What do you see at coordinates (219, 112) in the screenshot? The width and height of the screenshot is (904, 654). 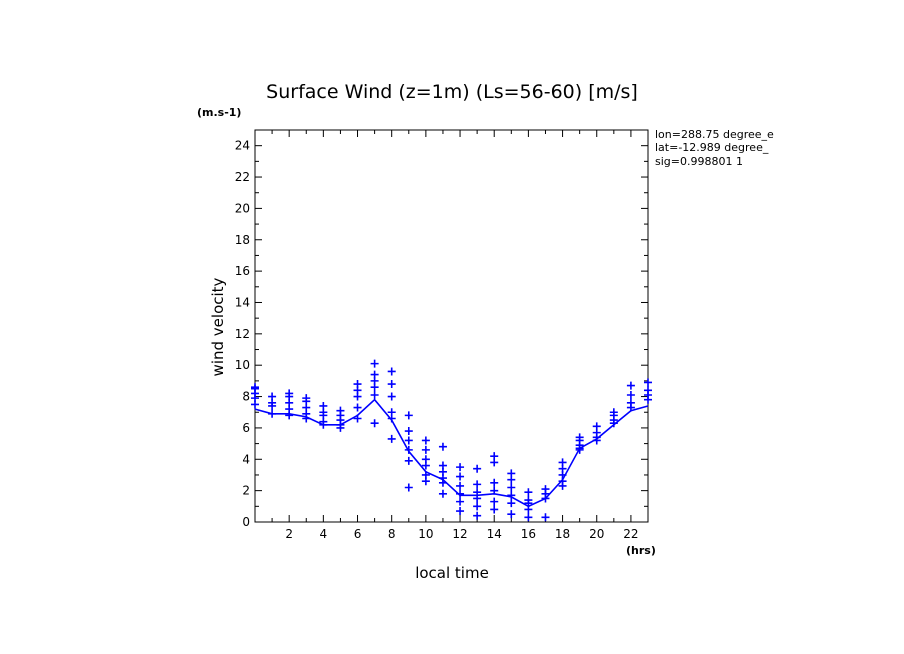 I see `y-unit-label: (m.s-1)` at bounding box center [219, 112].